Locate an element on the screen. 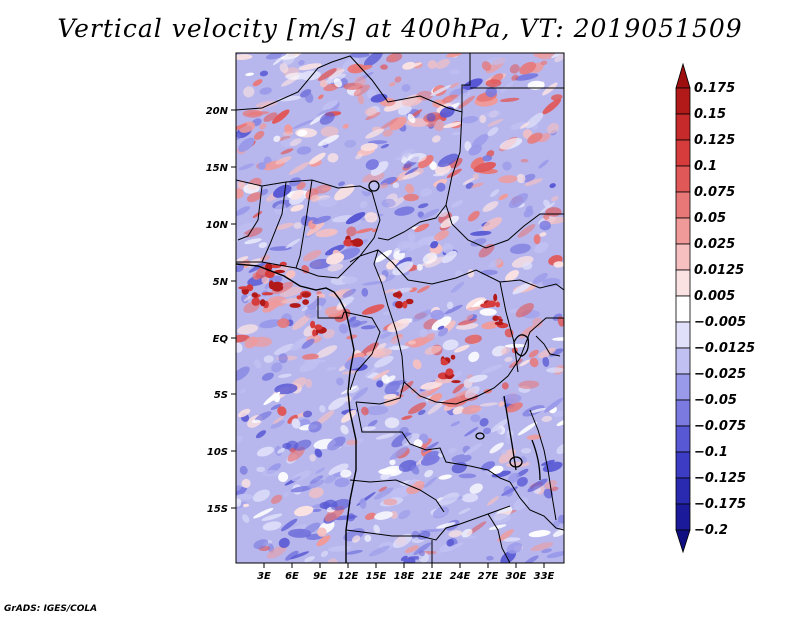  lon-label-30e: 30E is located at coordinates (516, 576).